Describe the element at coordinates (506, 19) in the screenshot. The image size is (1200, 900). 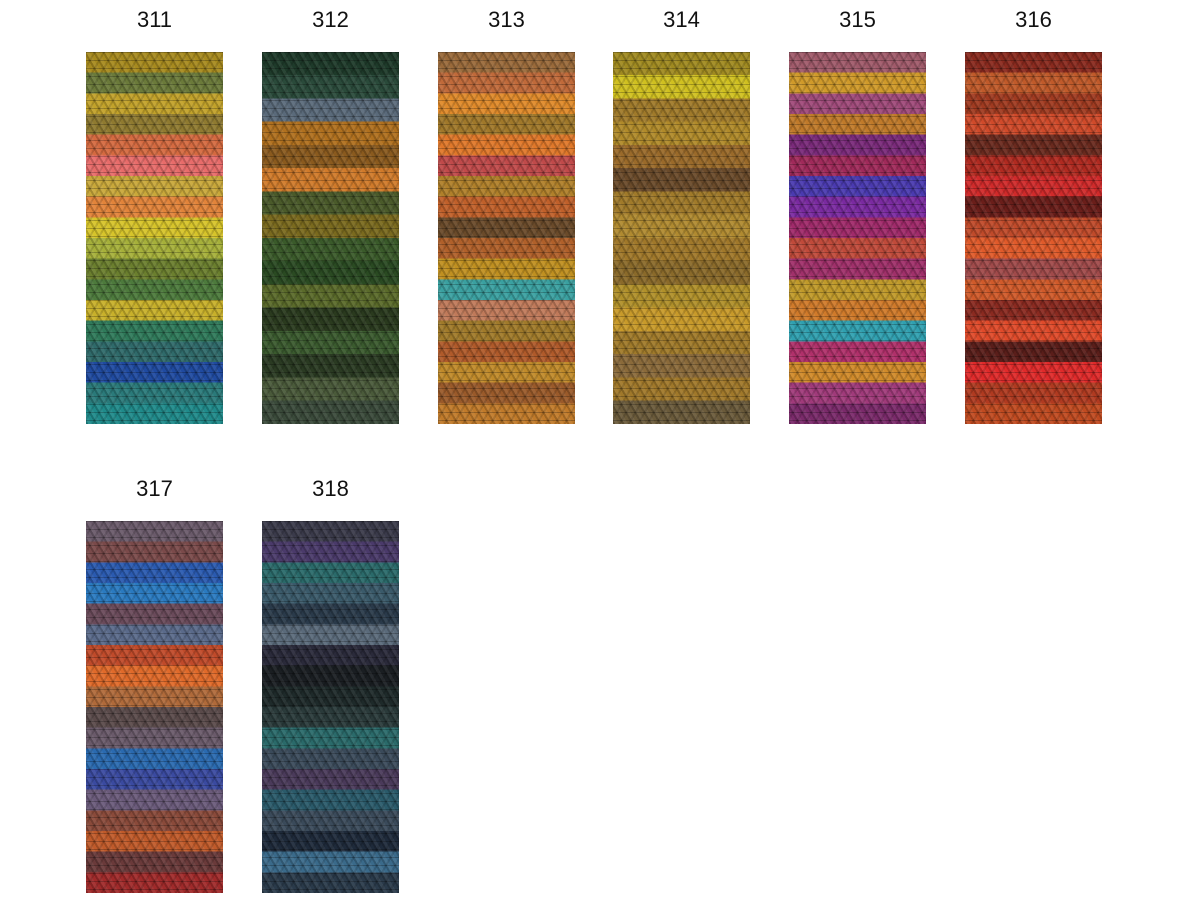
I see `swatch-label: 313` at that location.